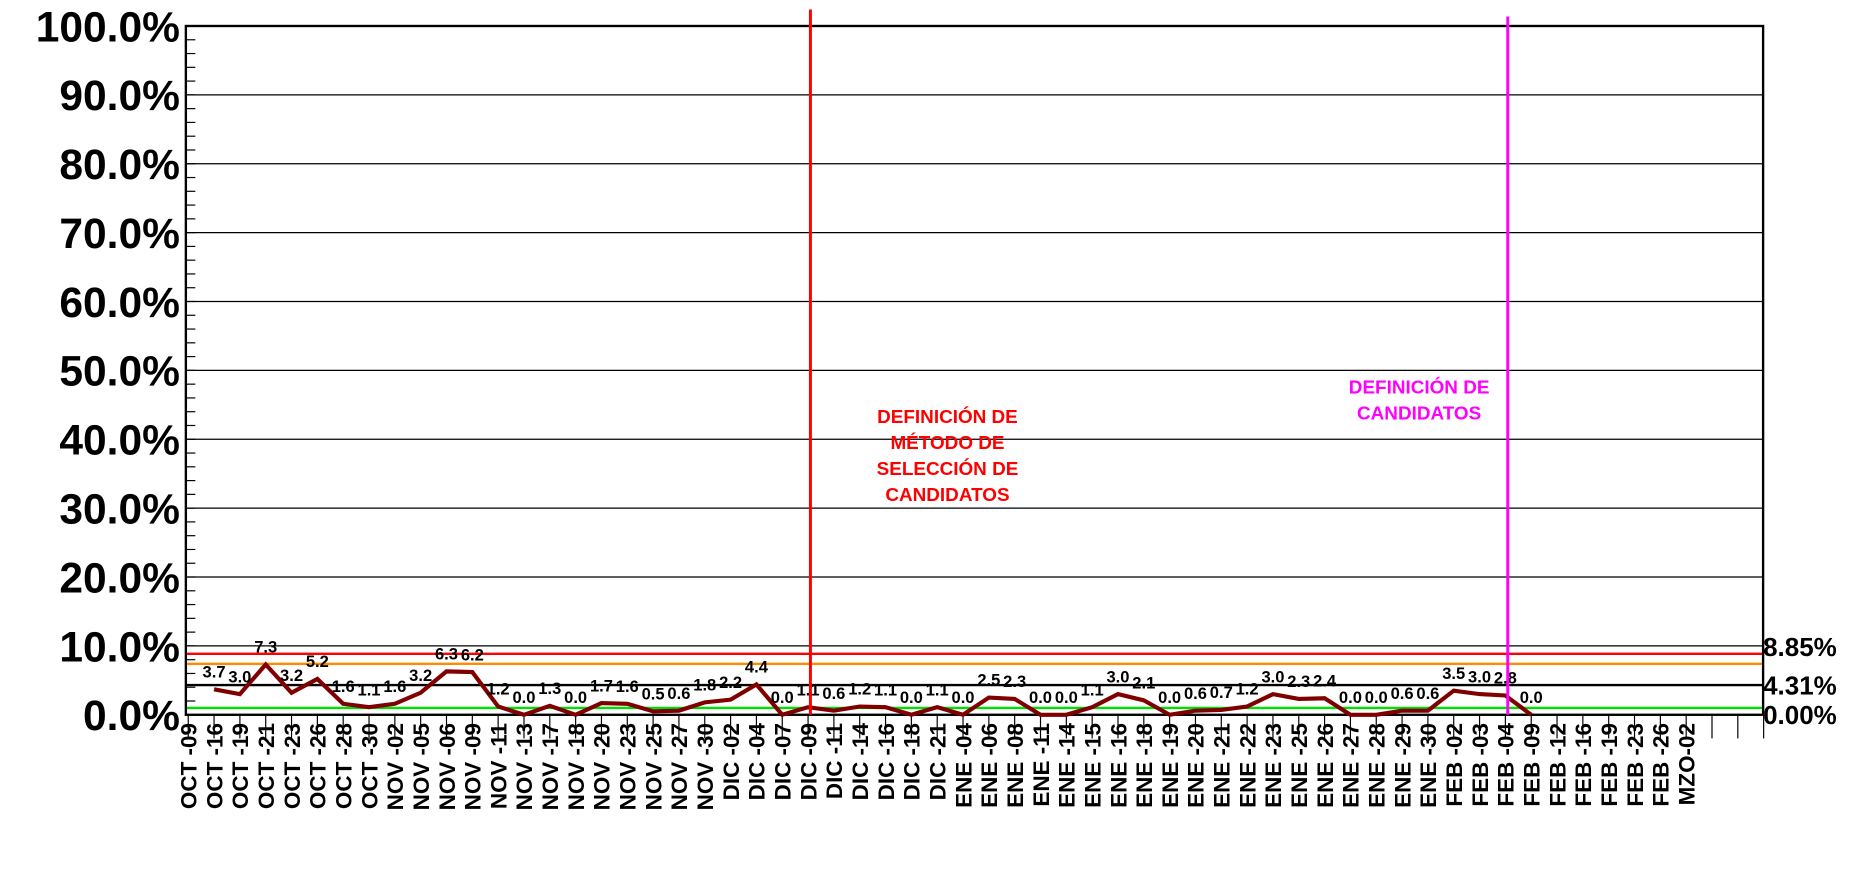  Describe the element at coordinates (653, 766) in the screenshot. I see `x-tick-label: NOV -25` at that location.